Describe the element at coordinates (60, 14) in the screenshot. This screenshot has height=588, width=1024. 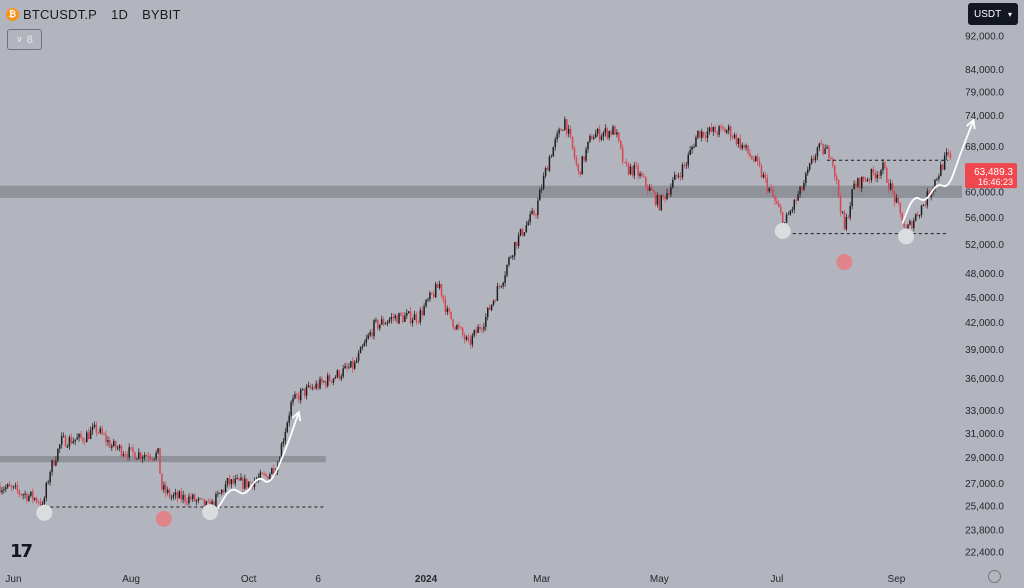
I see `symbol-name: BTCUSDT.P` at that location.